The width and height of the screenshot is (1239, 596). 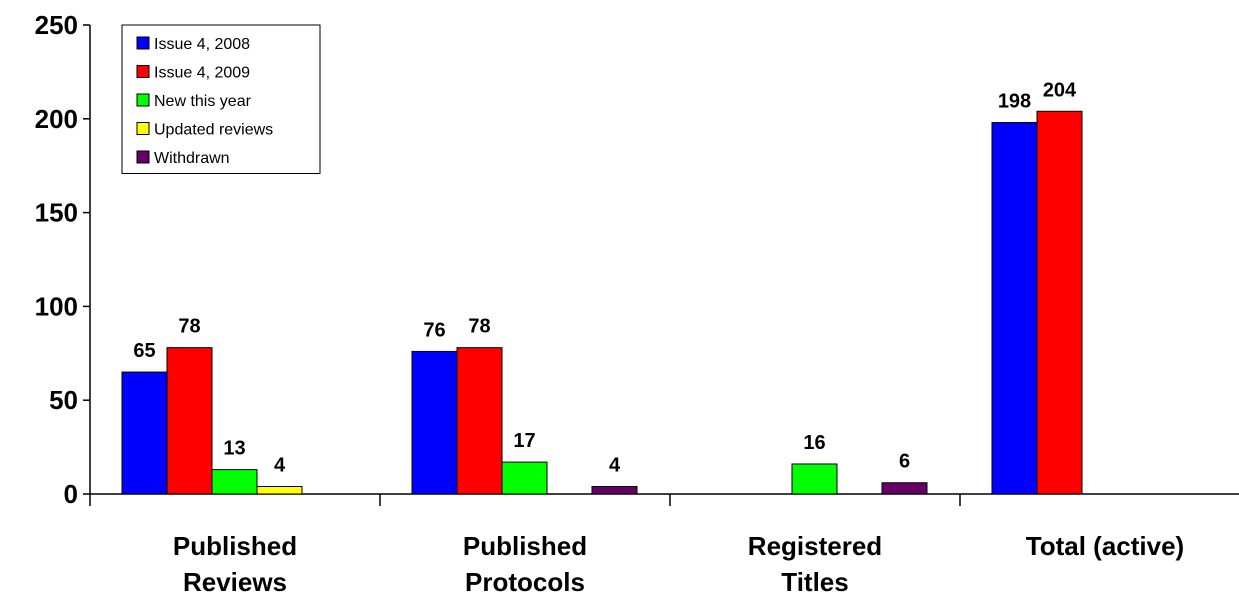 I want to click on y-tick-label: 250, so click(x=56, y=25).